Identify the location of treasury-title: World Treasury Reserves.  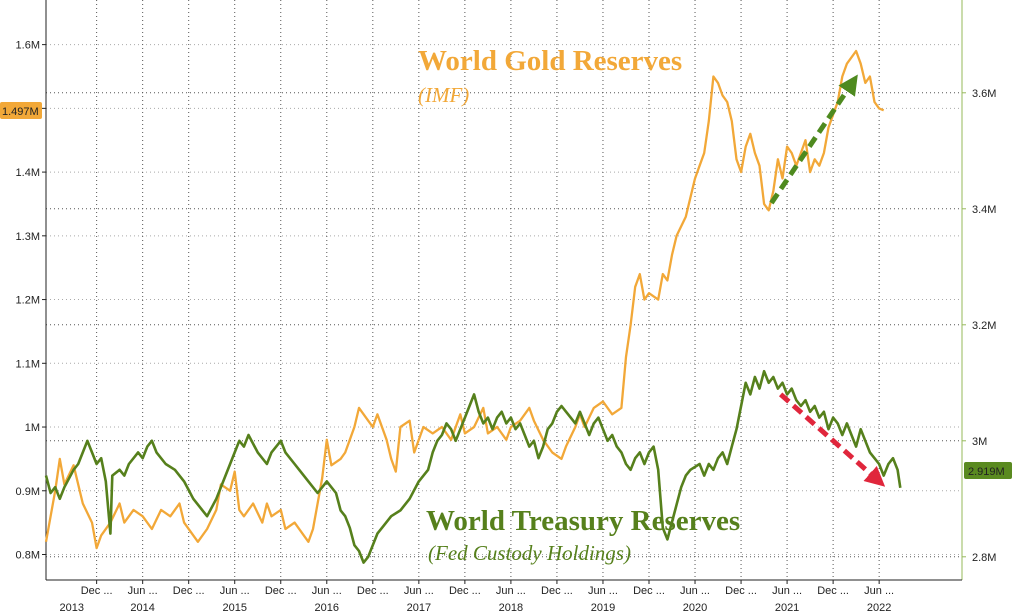
(583, 521).